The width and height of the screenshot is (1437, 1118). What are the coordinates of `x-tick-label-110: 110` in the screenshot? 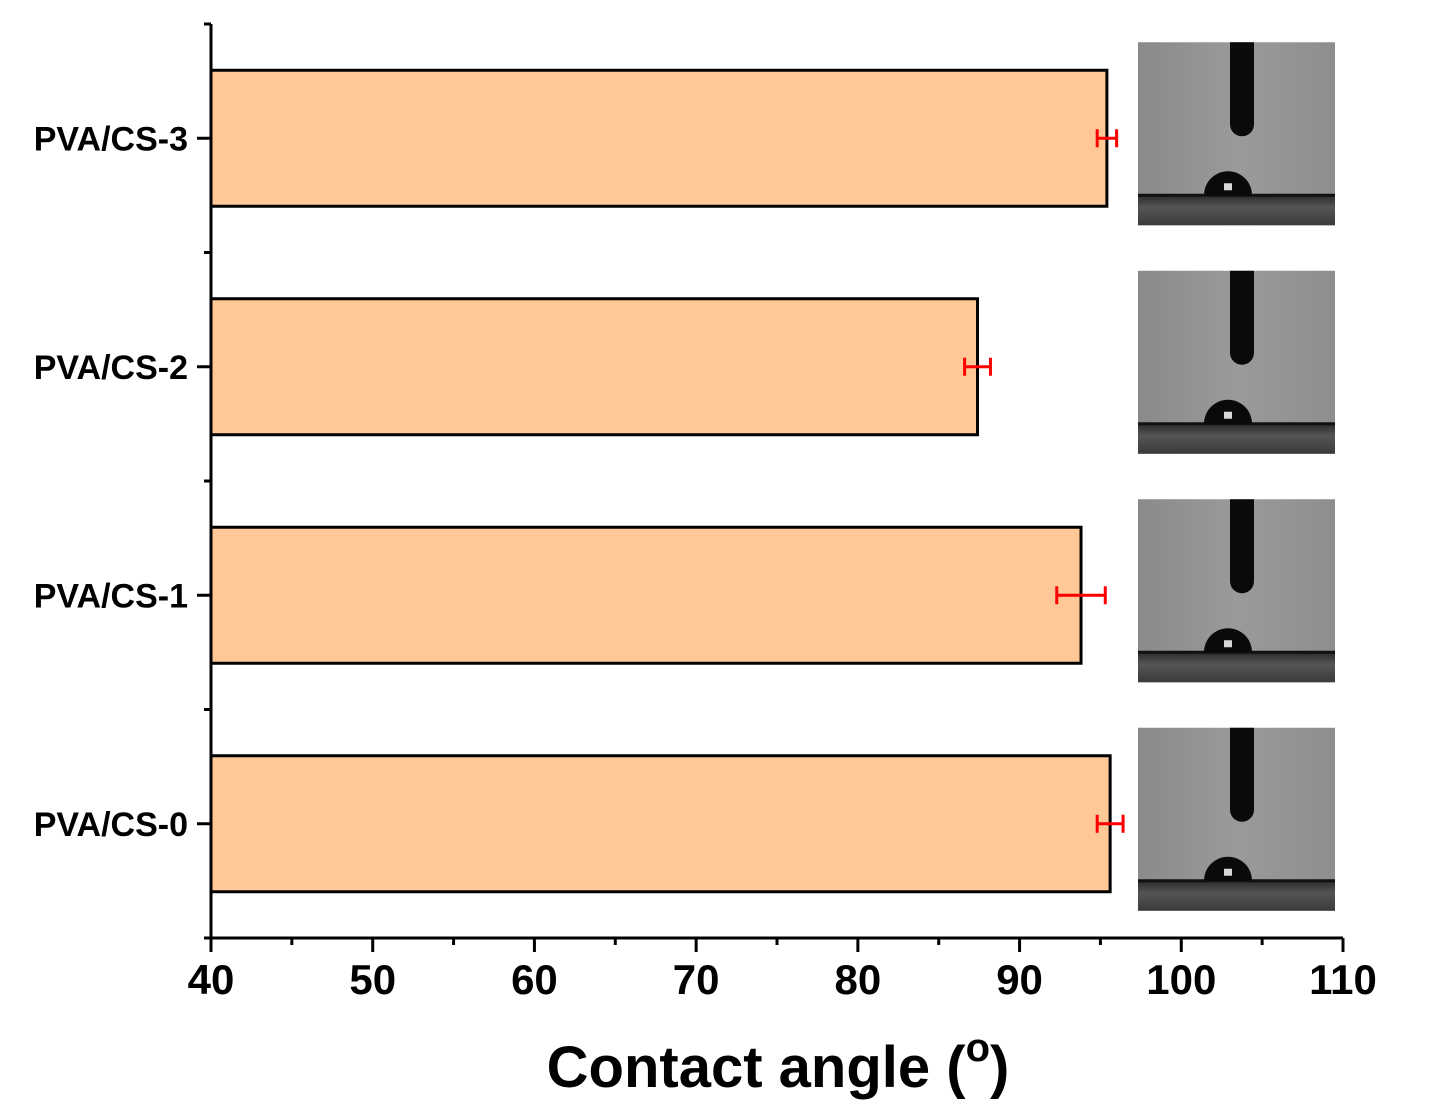 It's located at (1343, 979).